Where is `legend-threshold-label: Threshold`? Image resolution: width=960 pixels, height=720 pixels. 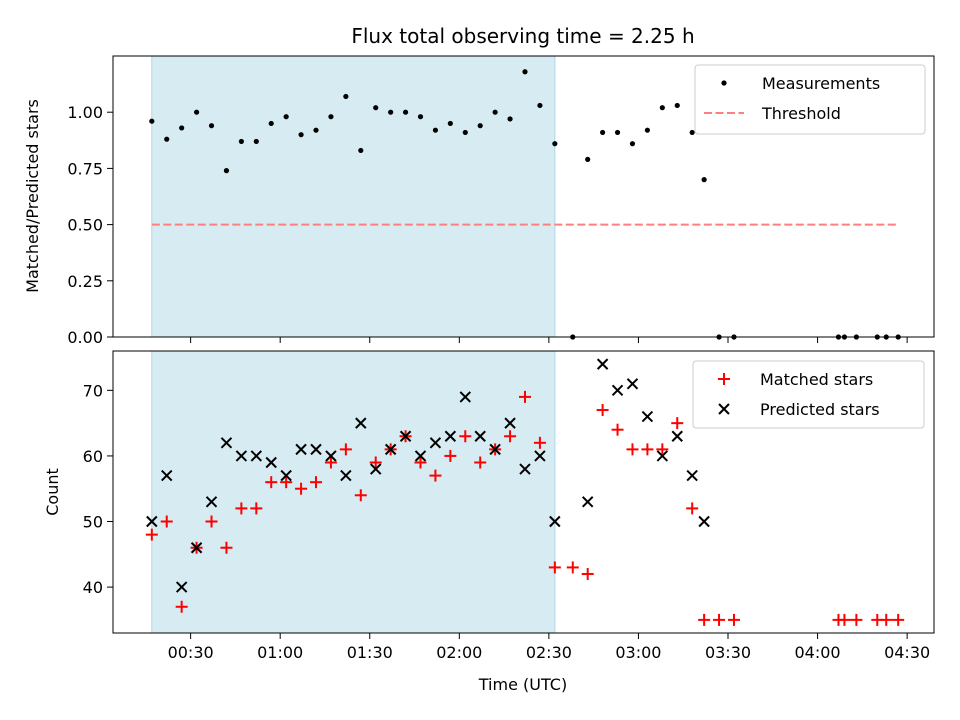
legend-threshold-label: Threshold is located at coordinates (801, 113).